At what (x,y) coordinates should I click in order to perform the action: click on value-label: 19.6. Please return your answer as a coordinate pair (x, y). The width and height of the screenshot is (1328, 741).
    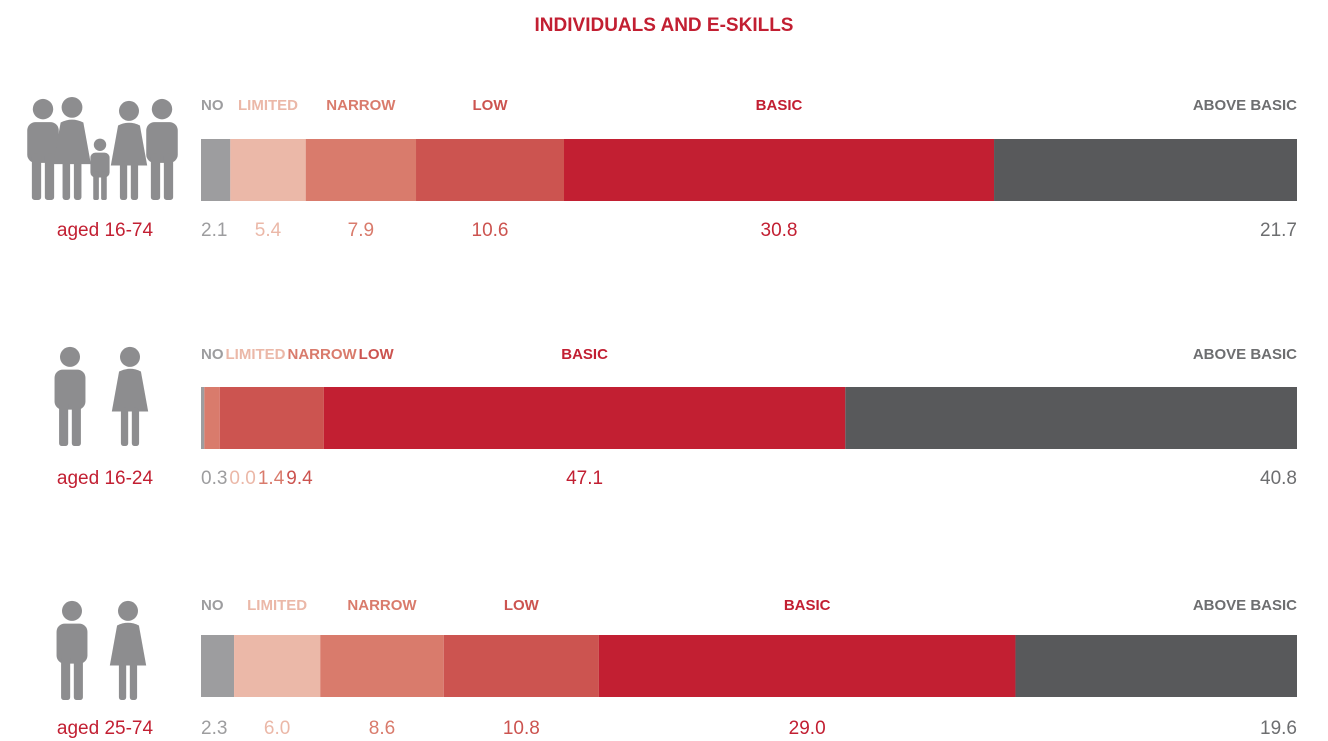
    Looking at the image, I should click on (1278, 728).